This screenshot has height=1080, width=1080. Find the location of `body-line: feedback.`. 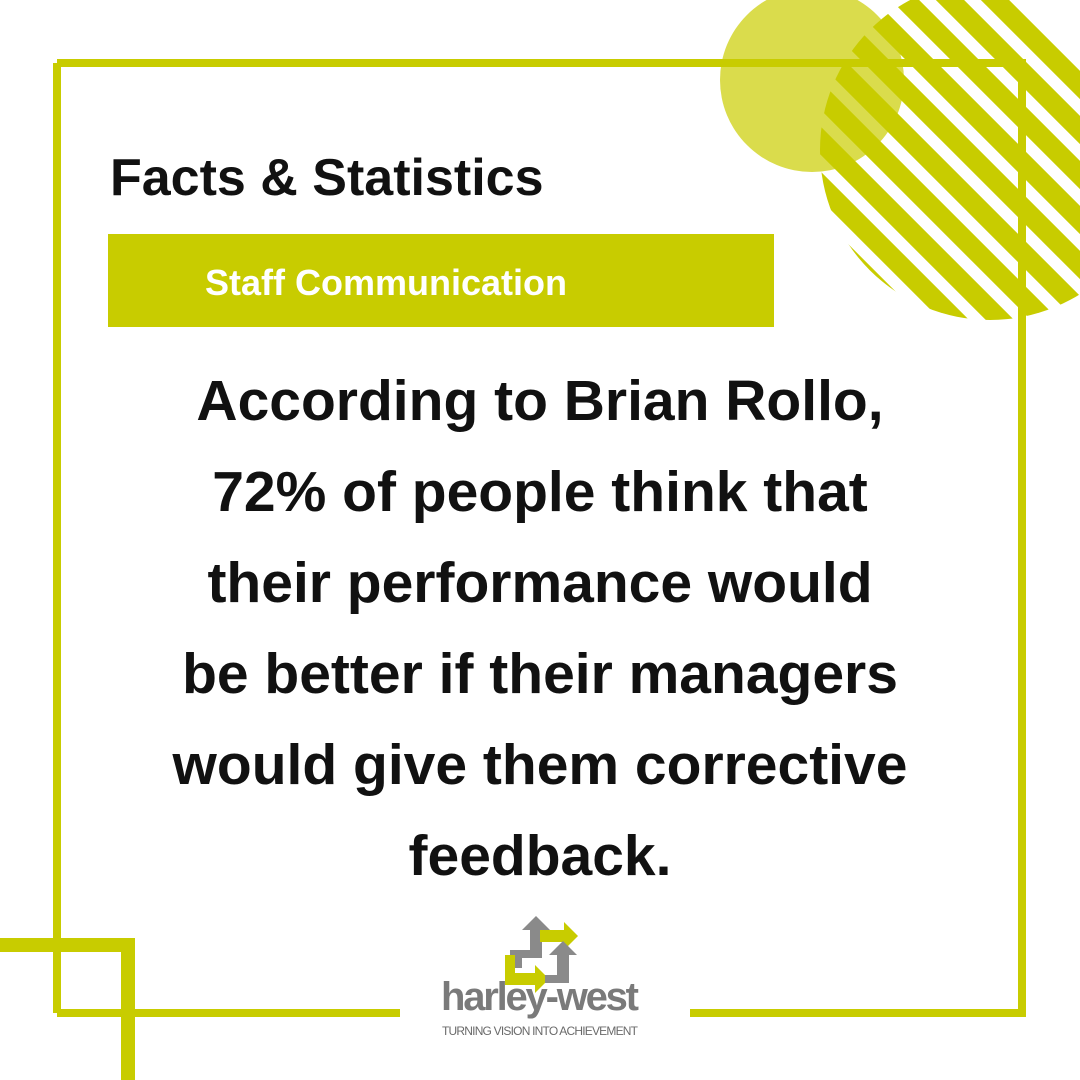

body-line: feedback. is located at coordinates (540, 856).